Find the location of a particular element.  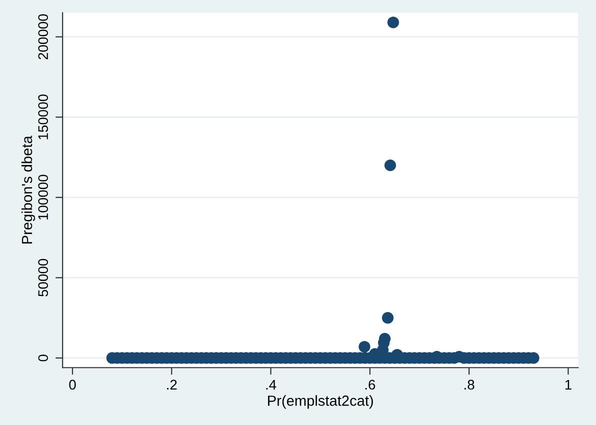

y-axis-title: Pregibon's dbeta is located at coordinates (28, 190).